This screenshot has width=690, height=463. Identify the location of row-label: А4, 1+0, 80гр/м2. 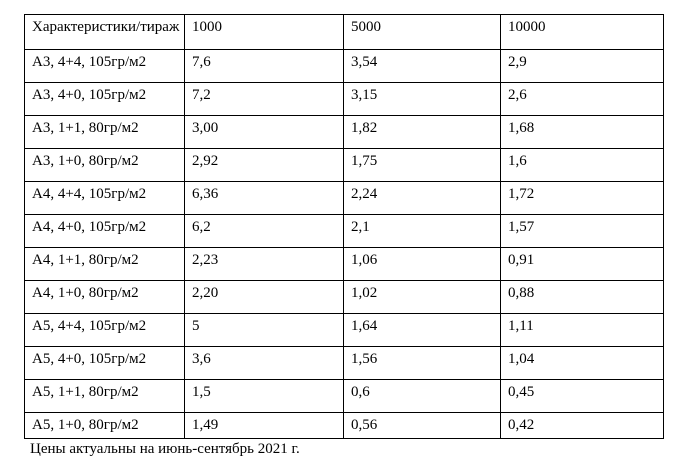
(104, 297).